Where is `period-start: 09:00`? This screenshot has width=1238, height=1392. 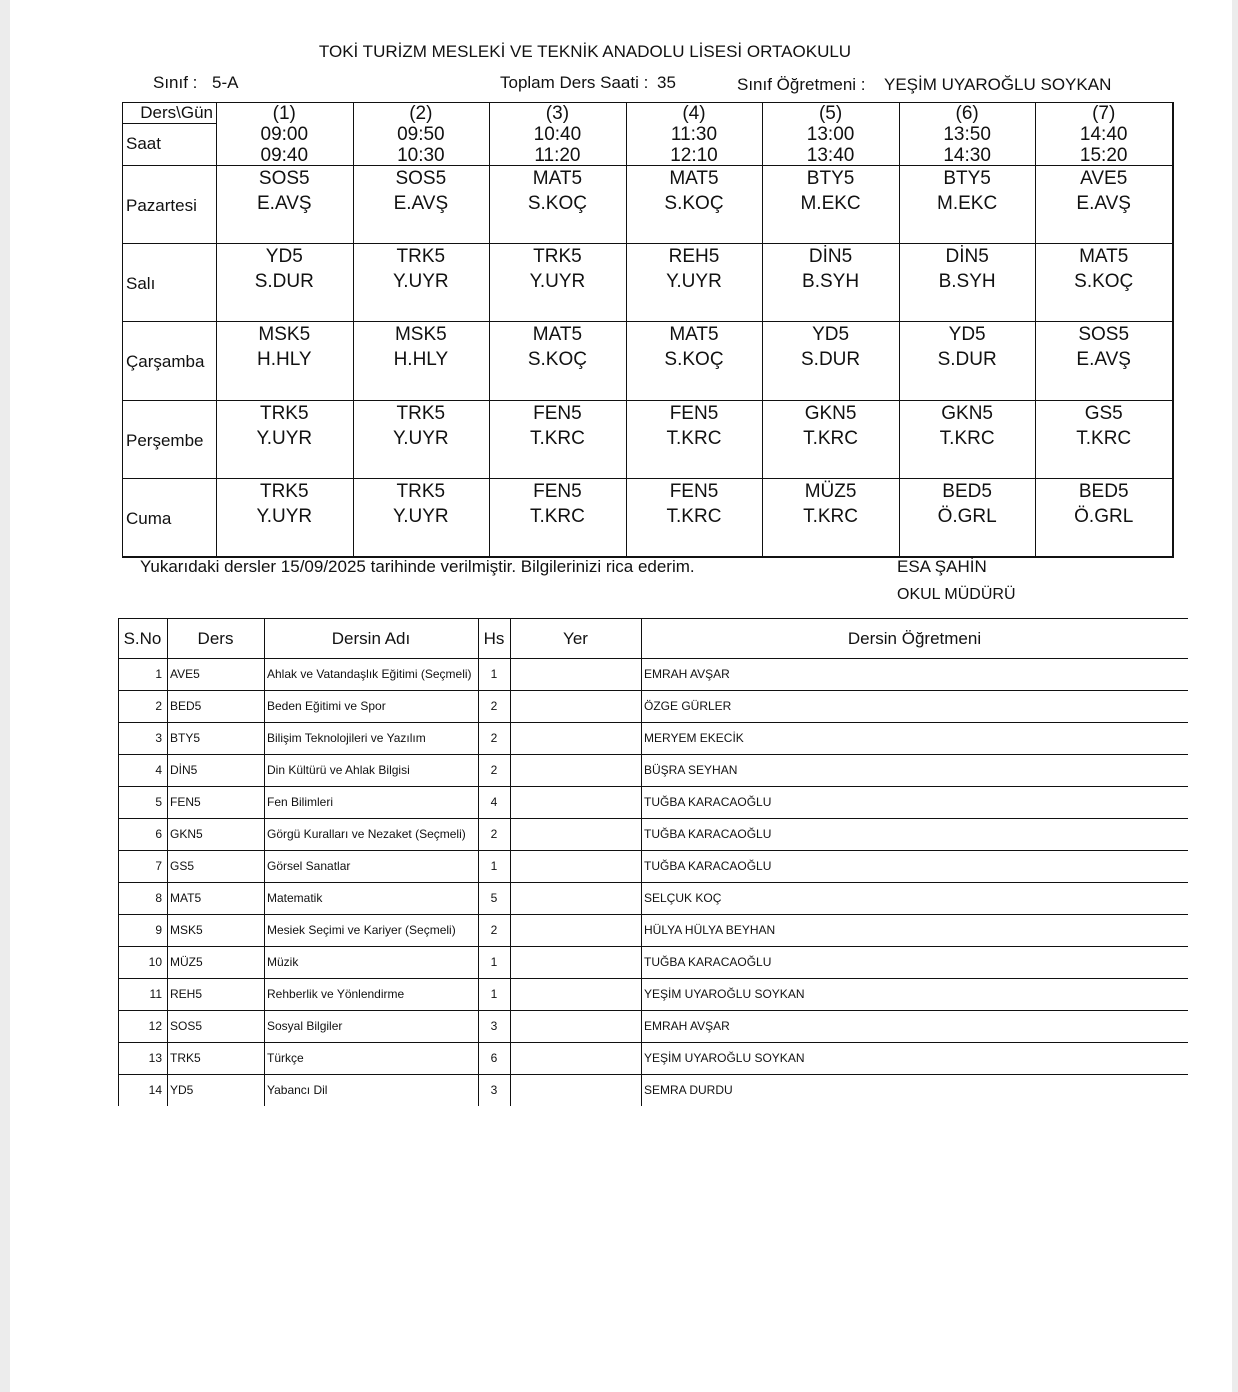
period-start: 09:00 is located at coordinates (284, 134).